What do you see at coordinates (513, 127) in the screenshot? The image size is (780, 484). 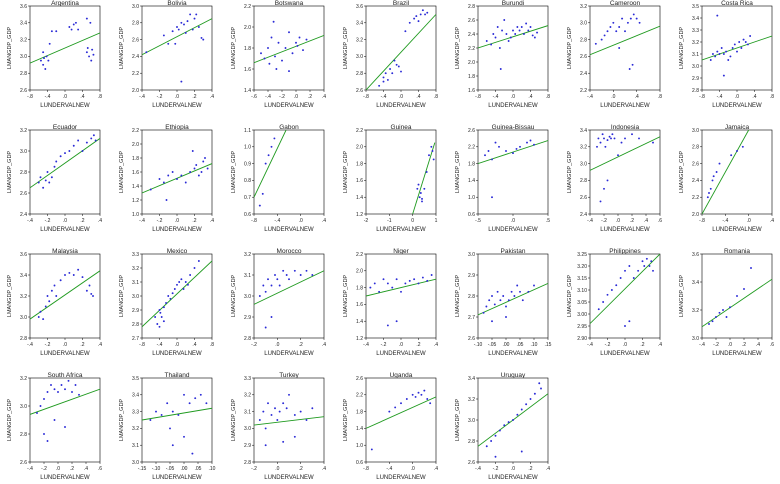 I see `panel-title: Guinea-Bissau` at bounding box center [513, 127].